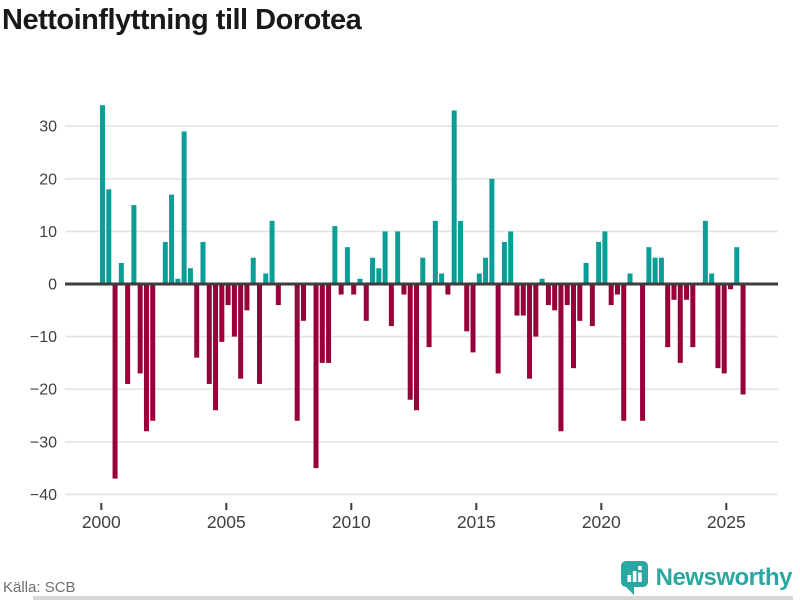 This screenshot has width=800, height=600. What do you see at coordinates (476, 522) in the screenshot?
I see `x-tick-label: 2015` at bounding box center [476, 522].